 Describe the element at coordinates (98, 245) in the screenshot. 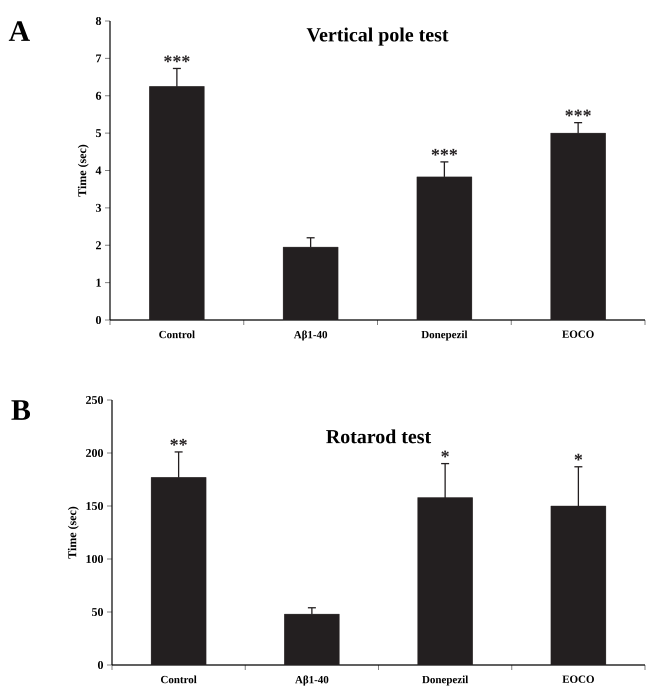

I see `y-tick-label: 2` at that location.